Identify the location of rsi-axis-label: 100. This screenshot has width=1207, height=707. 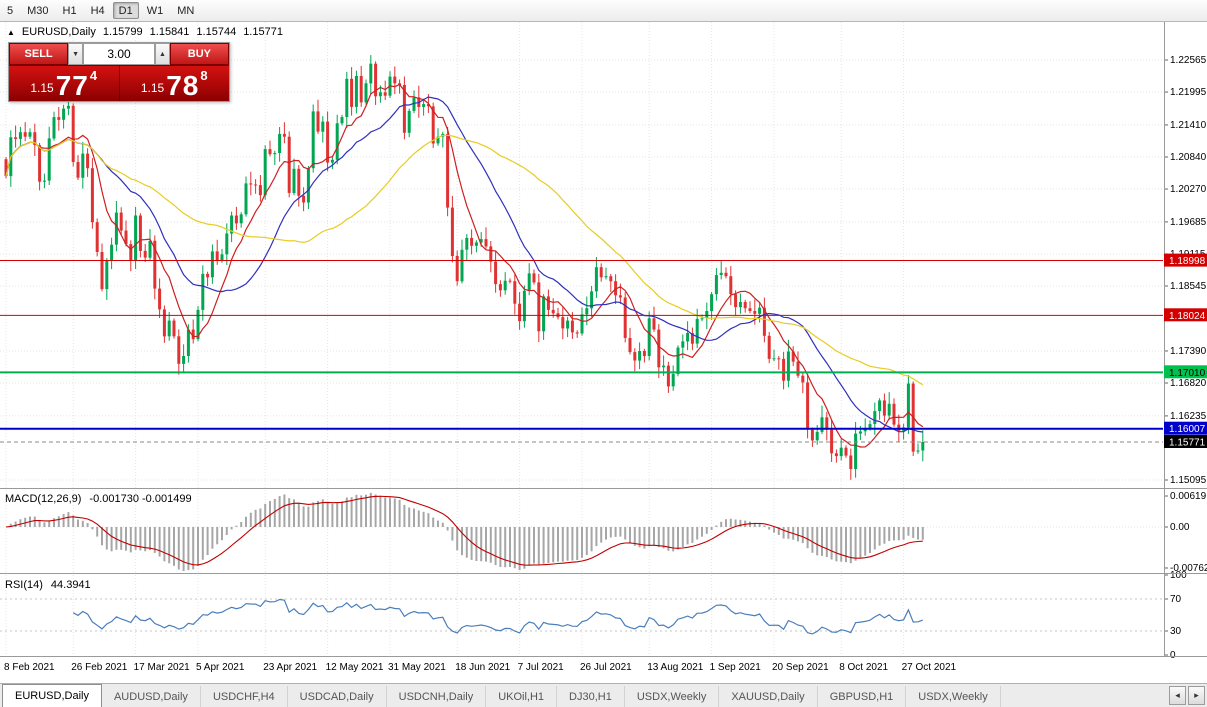
(1178, 575).